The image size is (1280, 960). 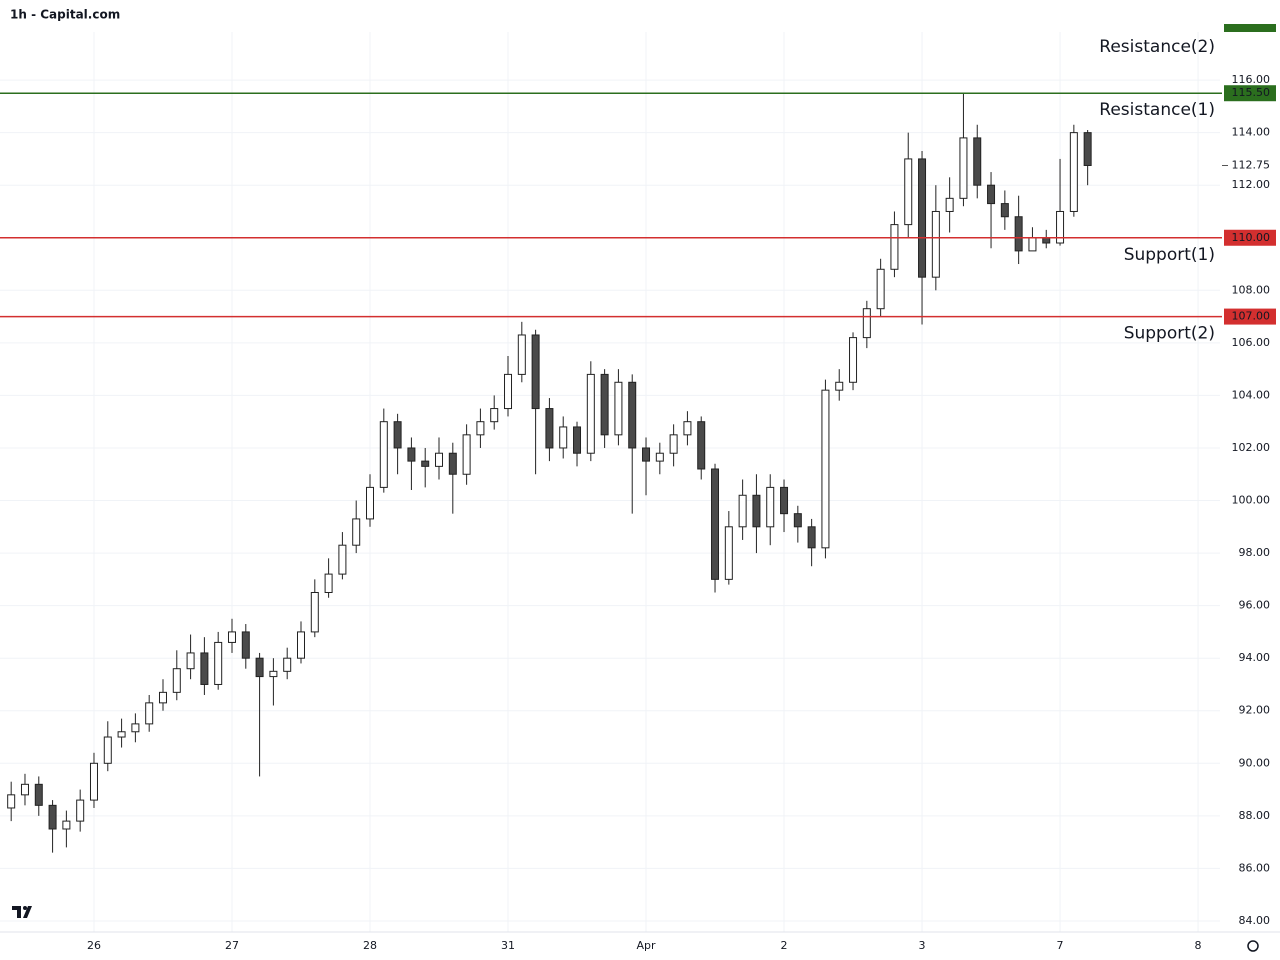 I want to click on y-tick-label: 114.00, so click(x=1251, y=132).